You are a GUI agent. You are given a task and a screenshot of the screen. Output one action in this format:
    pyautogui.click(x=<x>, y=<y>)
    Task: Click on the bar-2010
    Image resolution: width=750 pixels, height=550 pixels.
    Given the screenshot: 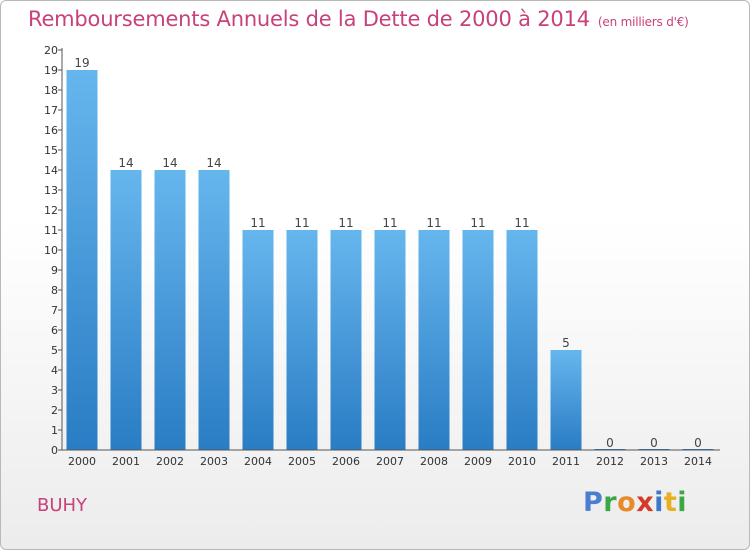 What is the action you would take?
    pyautogui.click(x=522, y=340)
    